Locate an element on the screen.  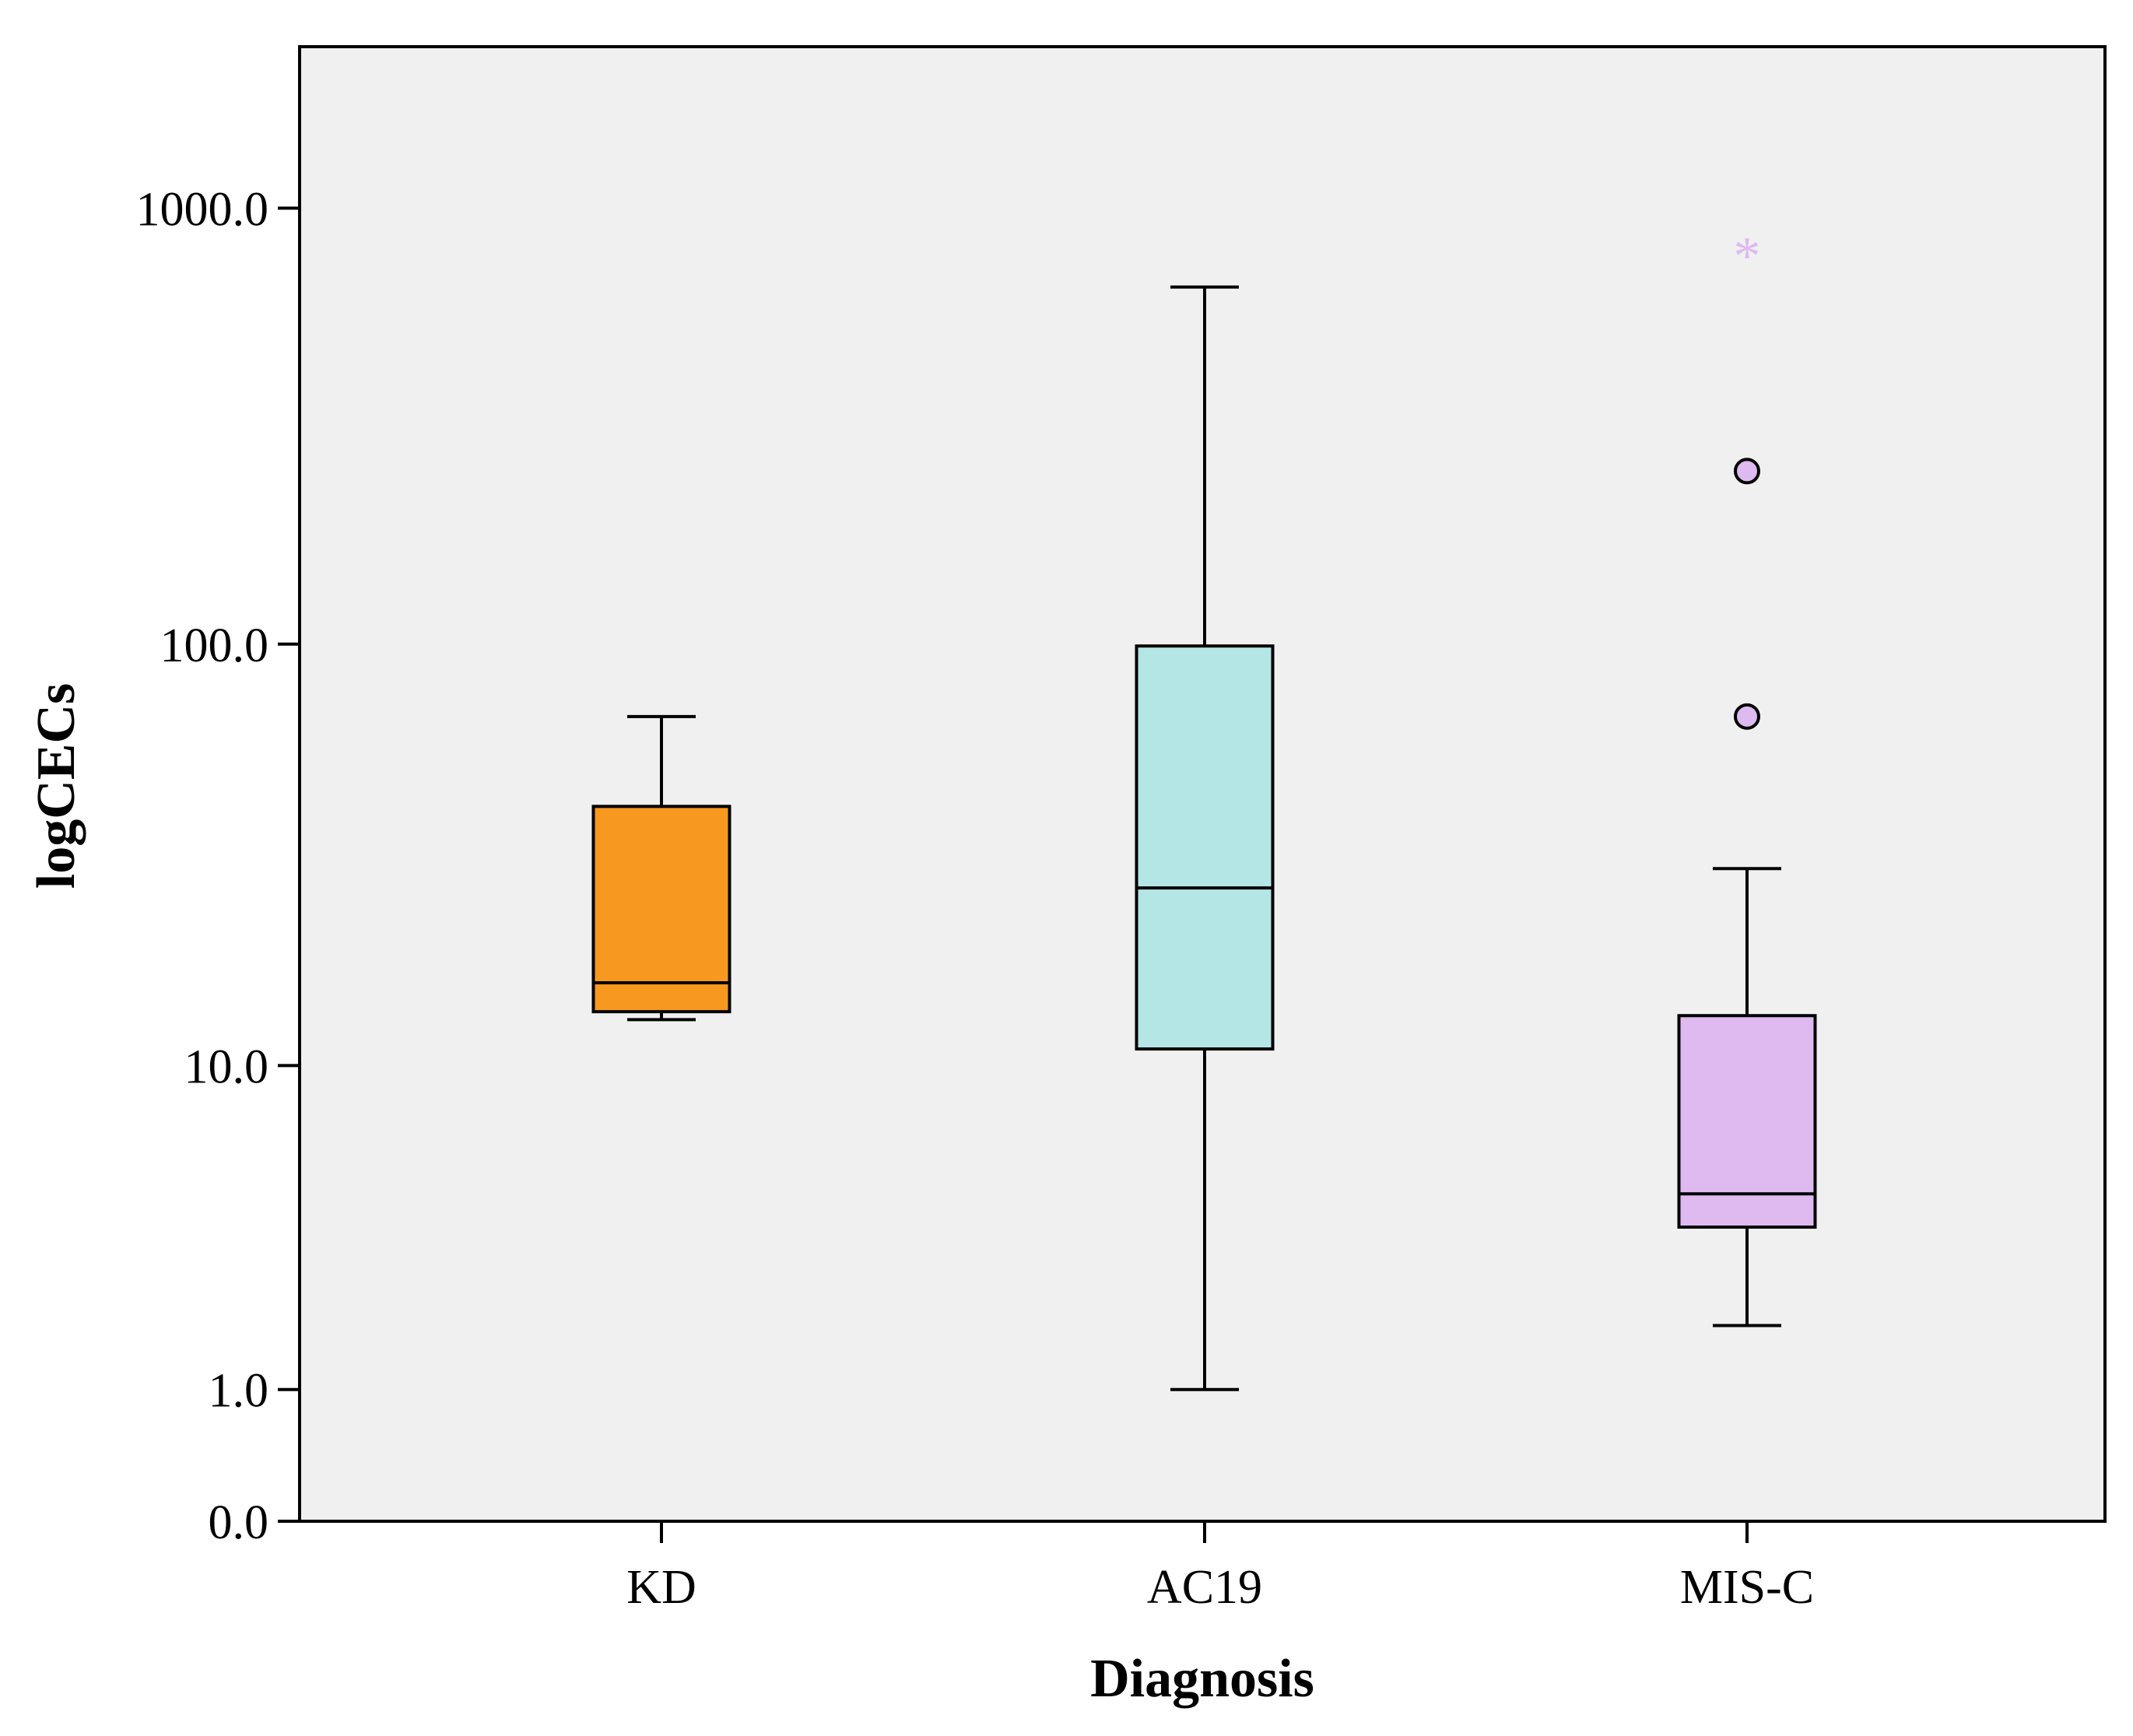
y-axis: 0.0 1.0 10.0 100.0 1000.0 is located at coordinates (218, 866).